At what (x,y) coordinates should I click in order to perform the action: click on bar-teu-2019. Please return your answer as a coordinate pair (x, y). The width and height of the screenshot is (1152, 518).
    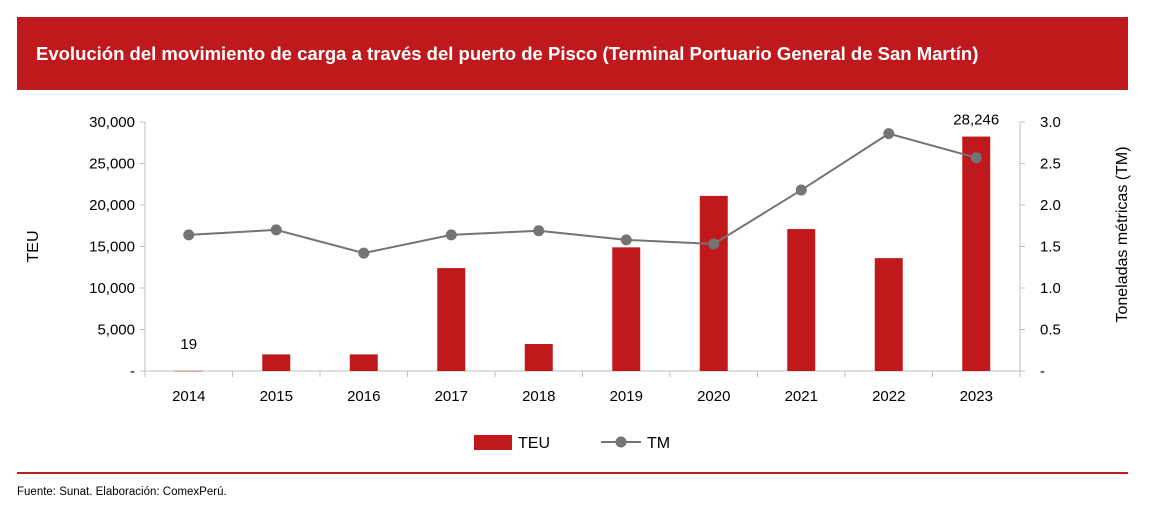
    Looking at the image, I should click on (626, 309).